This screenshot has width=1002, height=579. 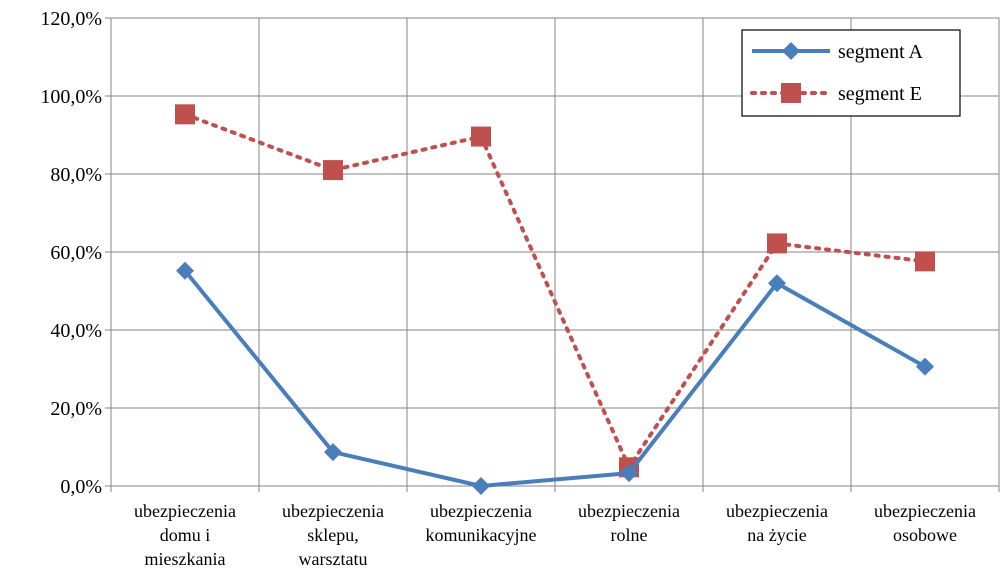 I want to click on legend-label-segment-a: segment A, so click(x=881, y=52).